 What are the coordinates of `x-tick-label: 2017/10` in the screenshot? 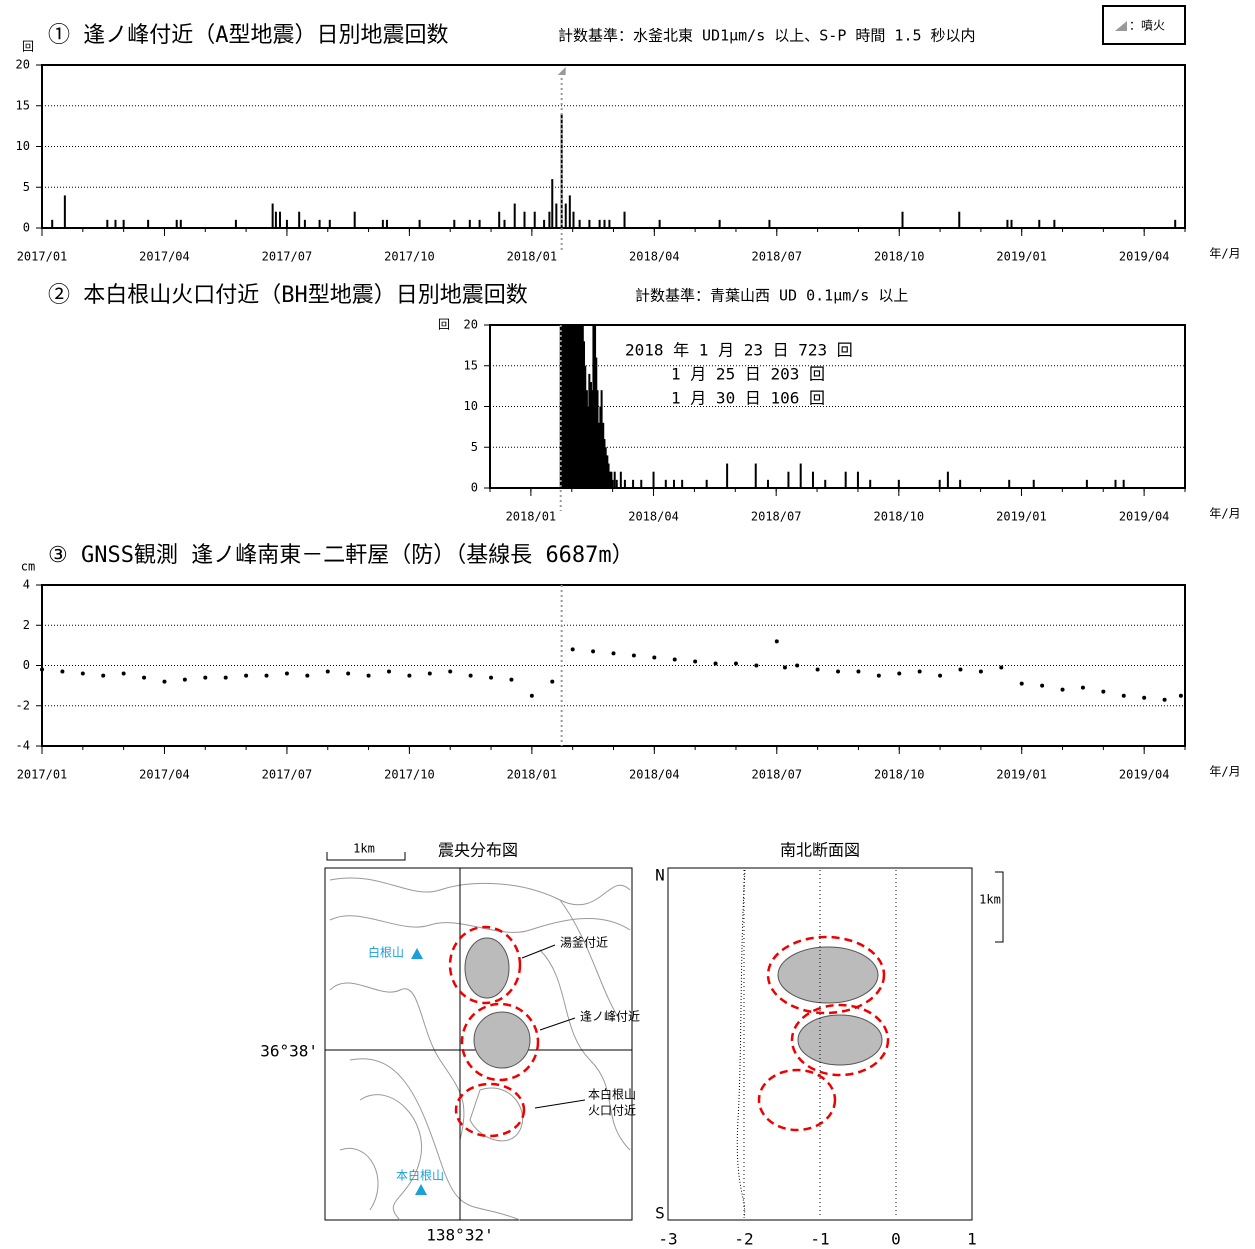 It's located at (409, 257).